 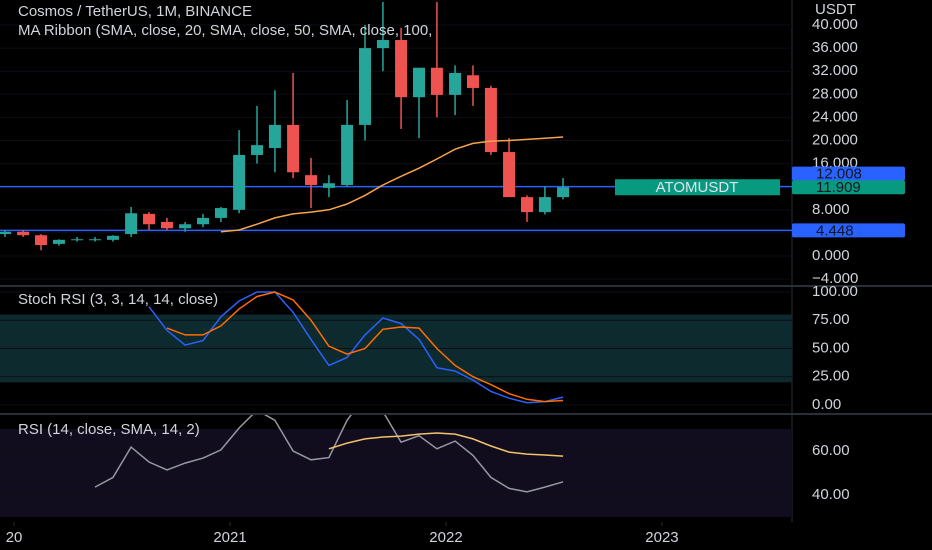 What do you see at coordinates (835, 291) in the screenshot?
I see `y-tick-label: 100.00` at bounding box center [835, 291].